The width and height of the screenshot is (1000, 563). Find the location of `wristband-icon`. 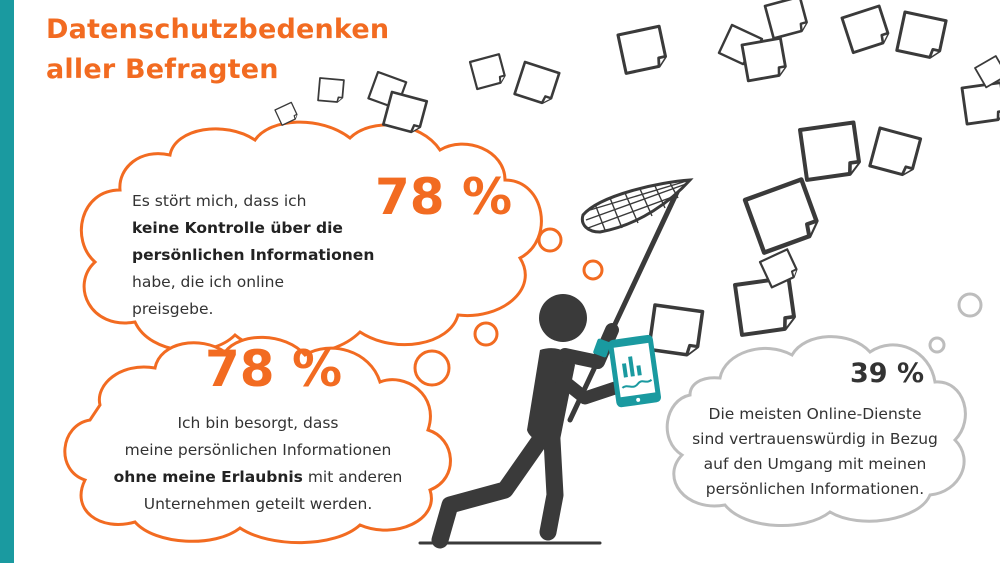

wristband-icon is located at coordinates (602, 348).